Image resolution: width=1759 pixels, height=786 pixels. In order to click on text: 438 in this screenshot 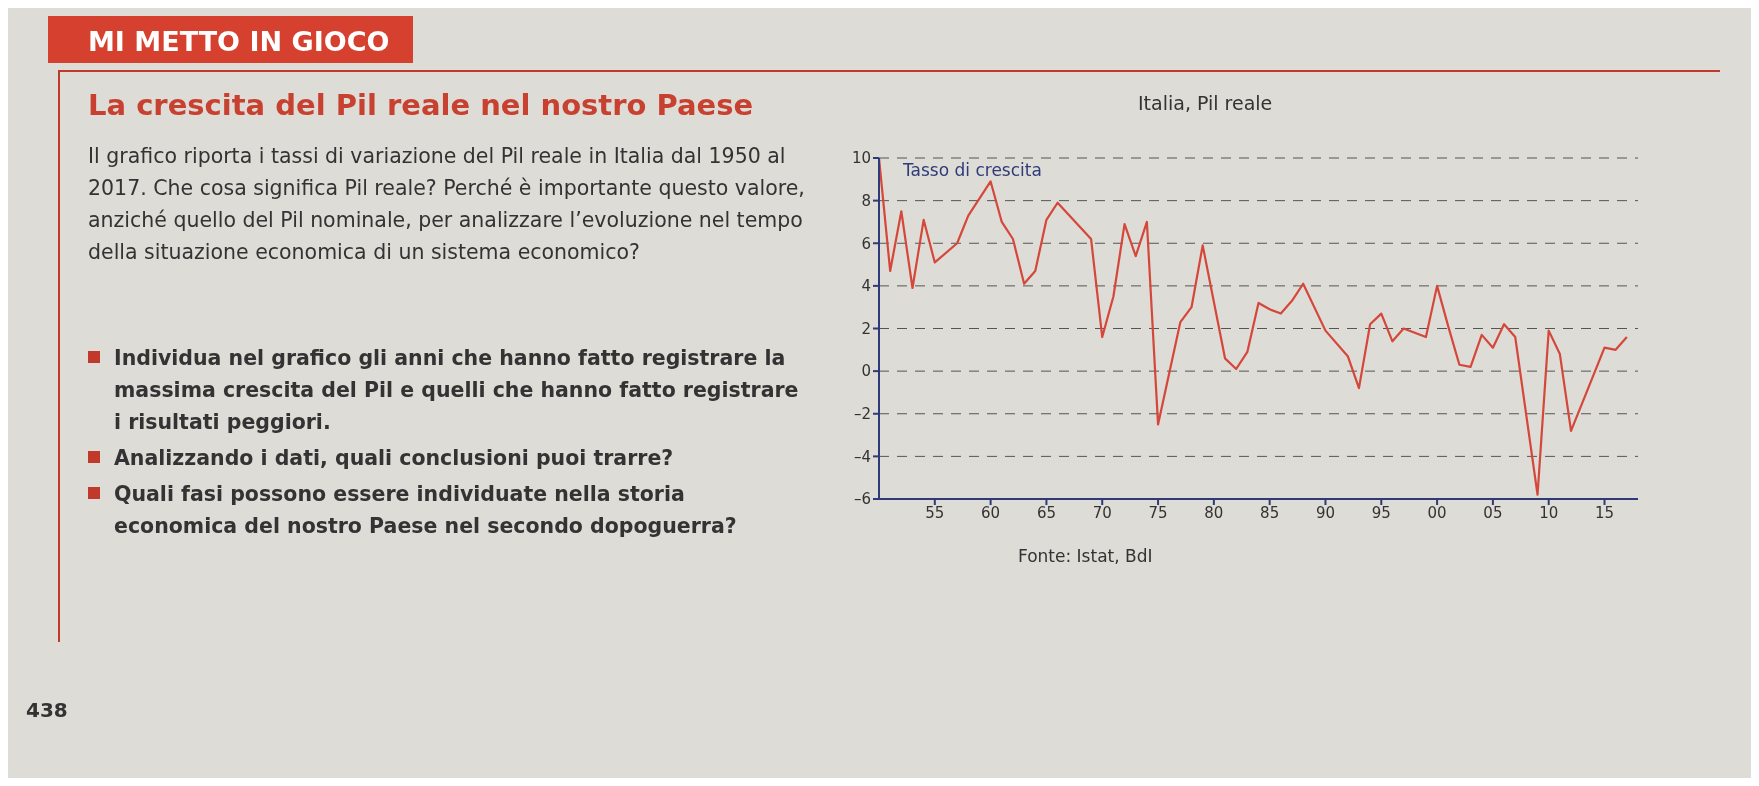, I will do `click(47, 710)`.